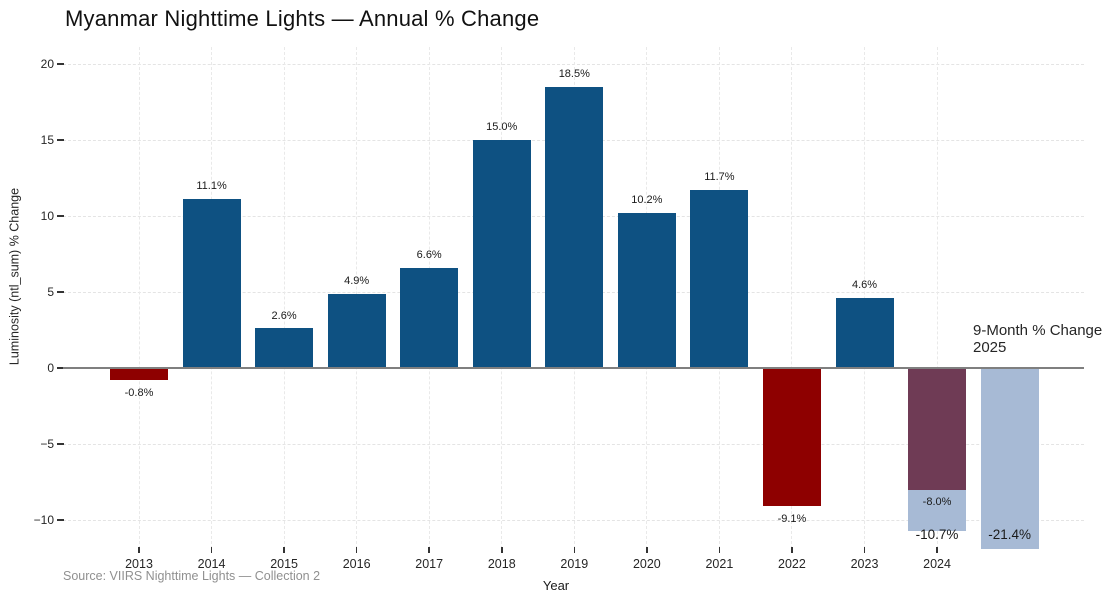 Image resolution: width=1106 pixels, height=605 pixels. I want to click on bar-2017, so click(429, 317).